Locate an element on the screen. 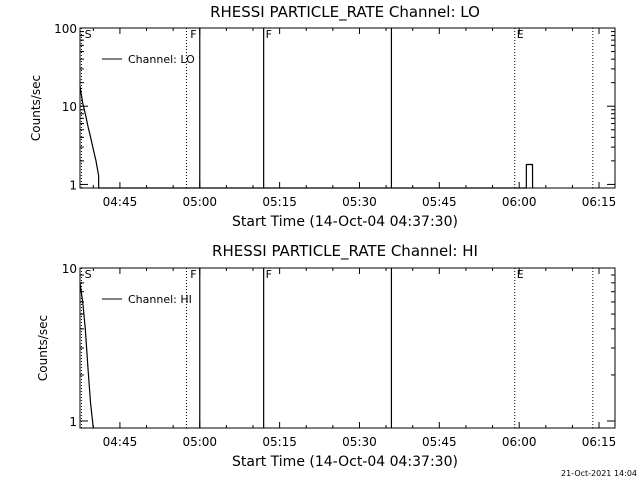  chart-hi-title: RHESSI PARTICLE_RATE Channel: HI is located at coordinates (345, 251).